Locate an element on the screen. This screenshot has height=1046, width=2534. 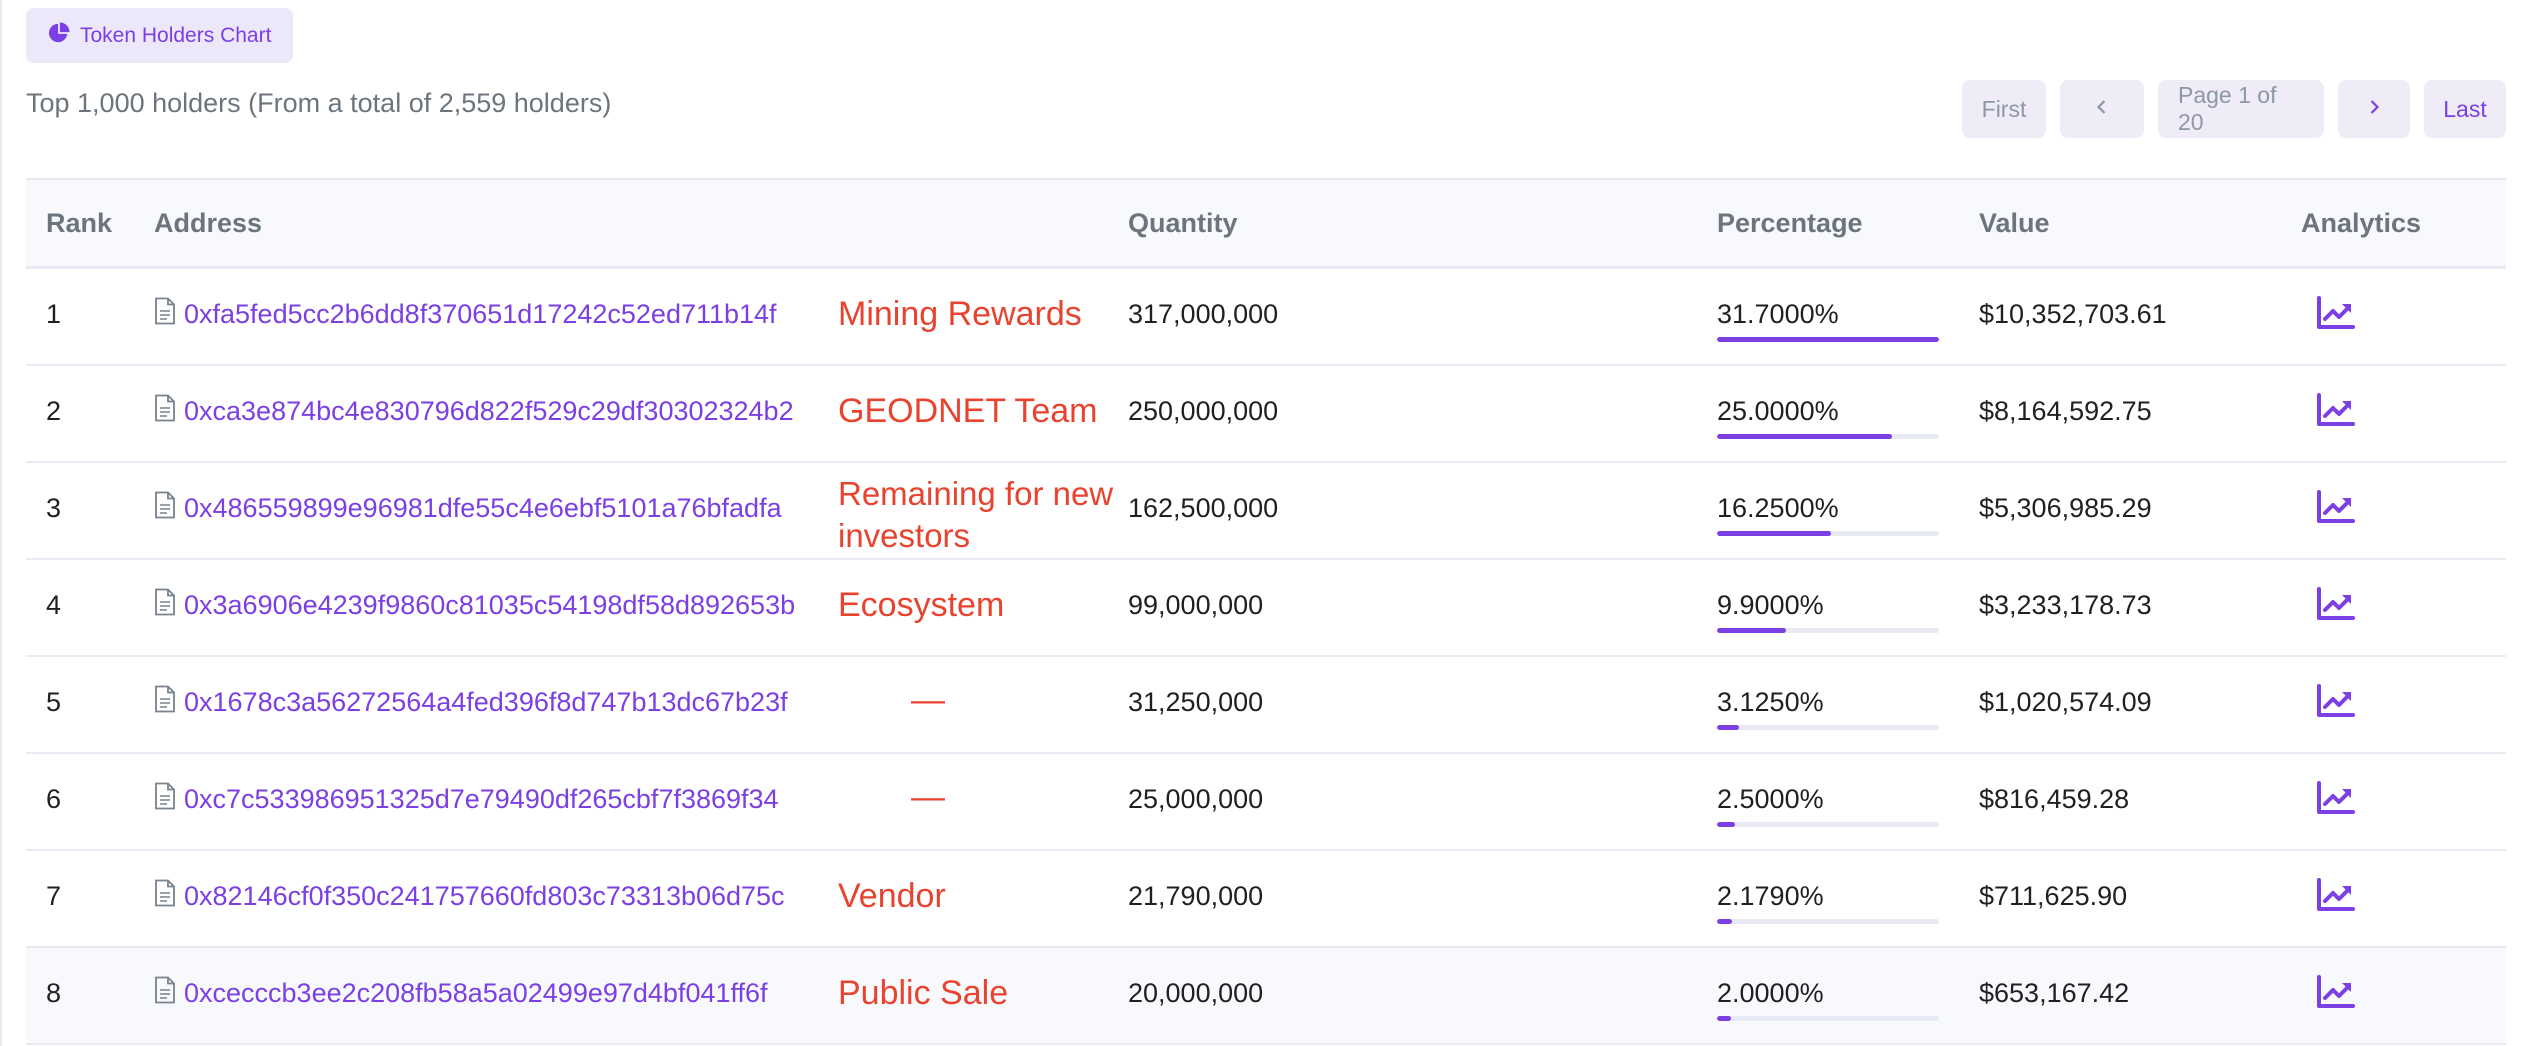
holder-annotation: GEODNET Team is located at coordinates (968, 411).